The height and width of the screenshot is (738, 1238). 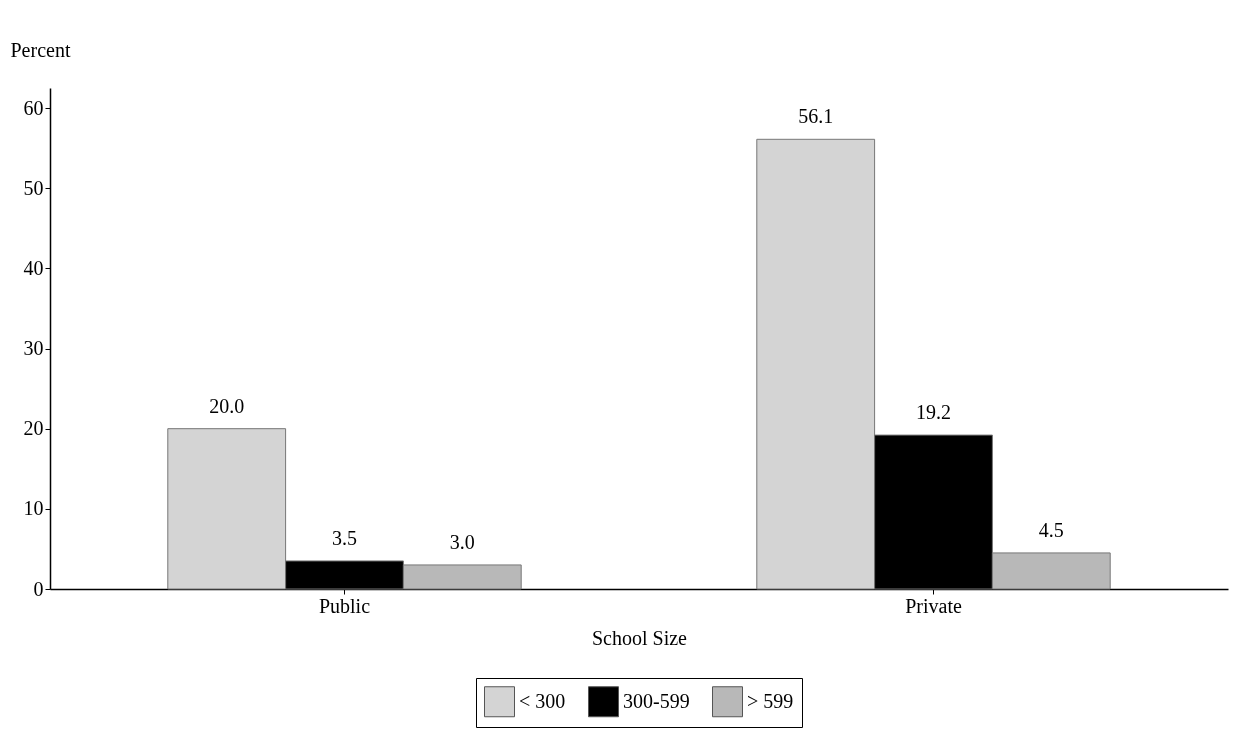 I want to click on y-tick-label: 20, so click(x=33, y=428).